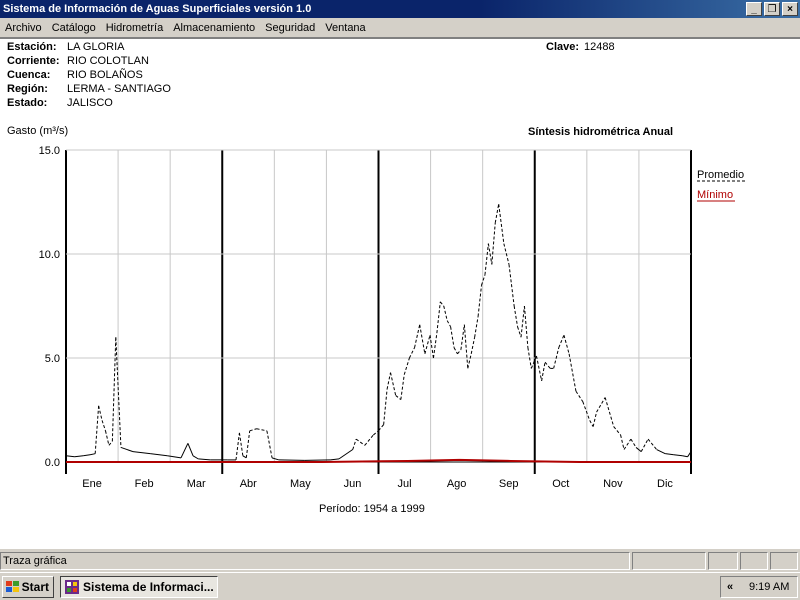  I want to click on legend-entry: Promedio, so click(720, 175).